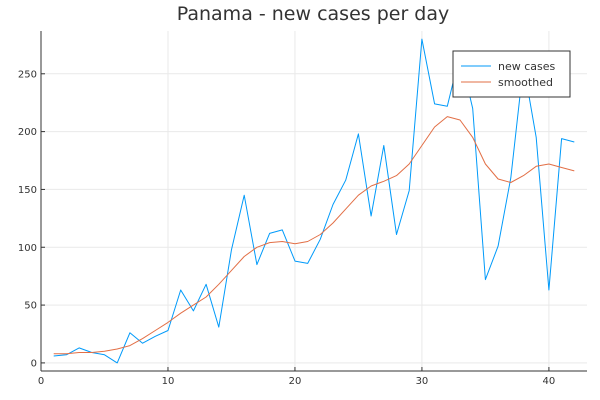 The width and height of the screenshot is (600, 400). What do you see at coordinates (34, 363) in the screenshot?
I see `y-tick-label: 0` at bounding box center [34, 363].